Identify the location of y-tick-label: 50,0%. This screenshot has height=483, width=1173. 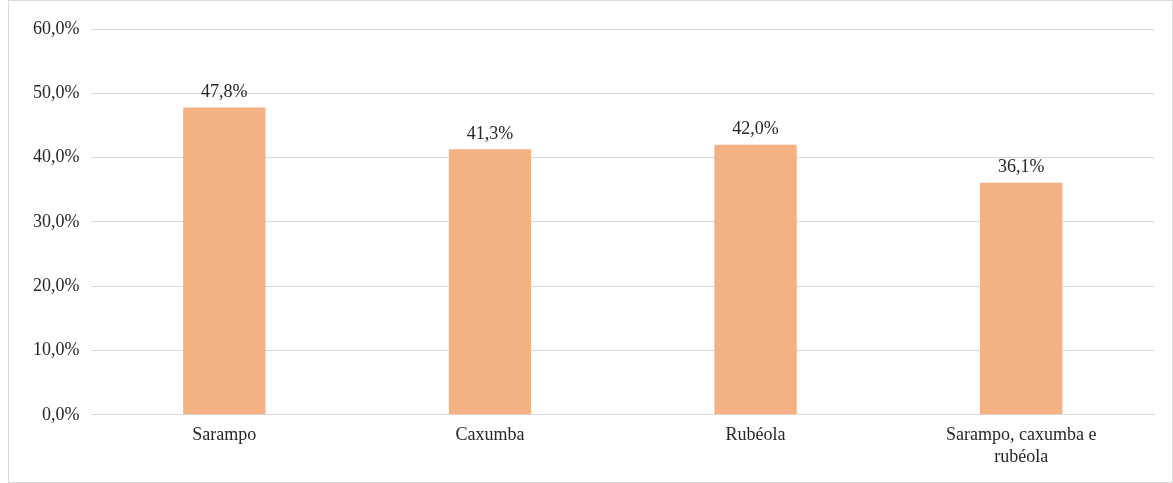
(56, 92).